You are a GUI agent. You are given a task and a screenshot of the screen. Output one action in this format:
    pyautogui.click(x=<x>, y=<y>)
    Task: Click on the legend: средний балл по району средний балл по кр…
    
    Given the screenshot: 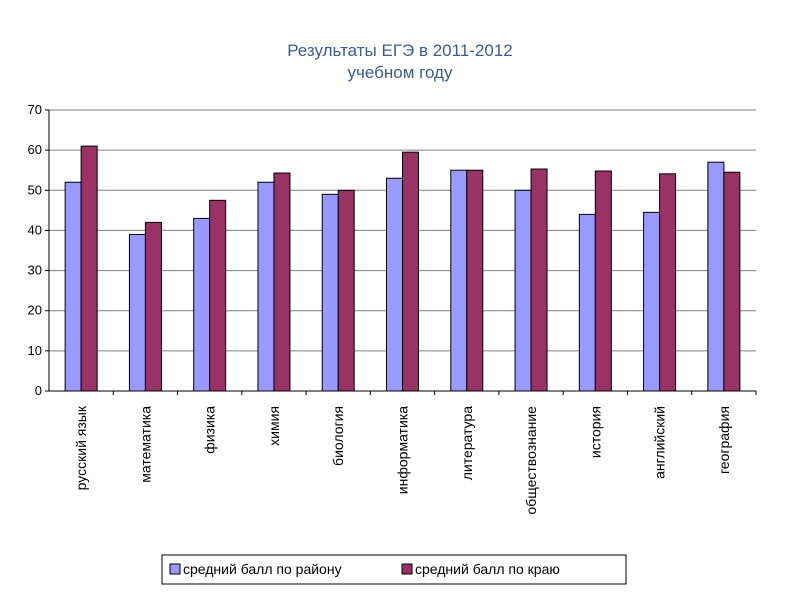 What is the action you would take?
    pyautogui.click(x=394, y=569)
    